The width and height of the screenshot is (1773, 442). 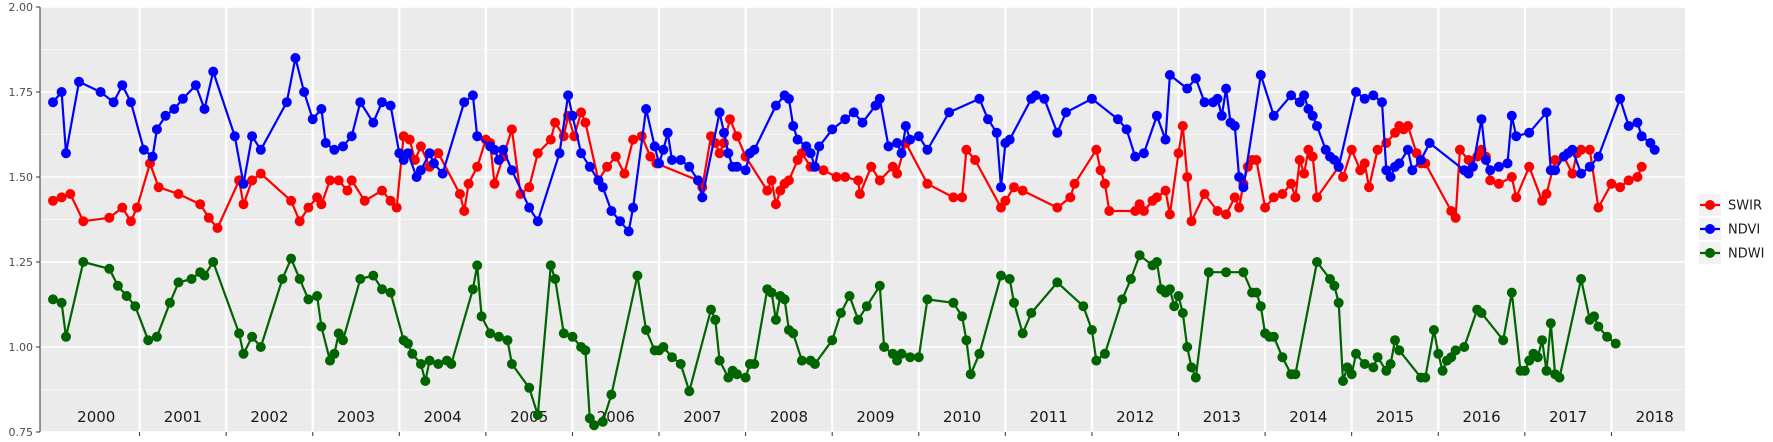 I want to click on y-tick-label: 1.25, so click(x=21, y=262).